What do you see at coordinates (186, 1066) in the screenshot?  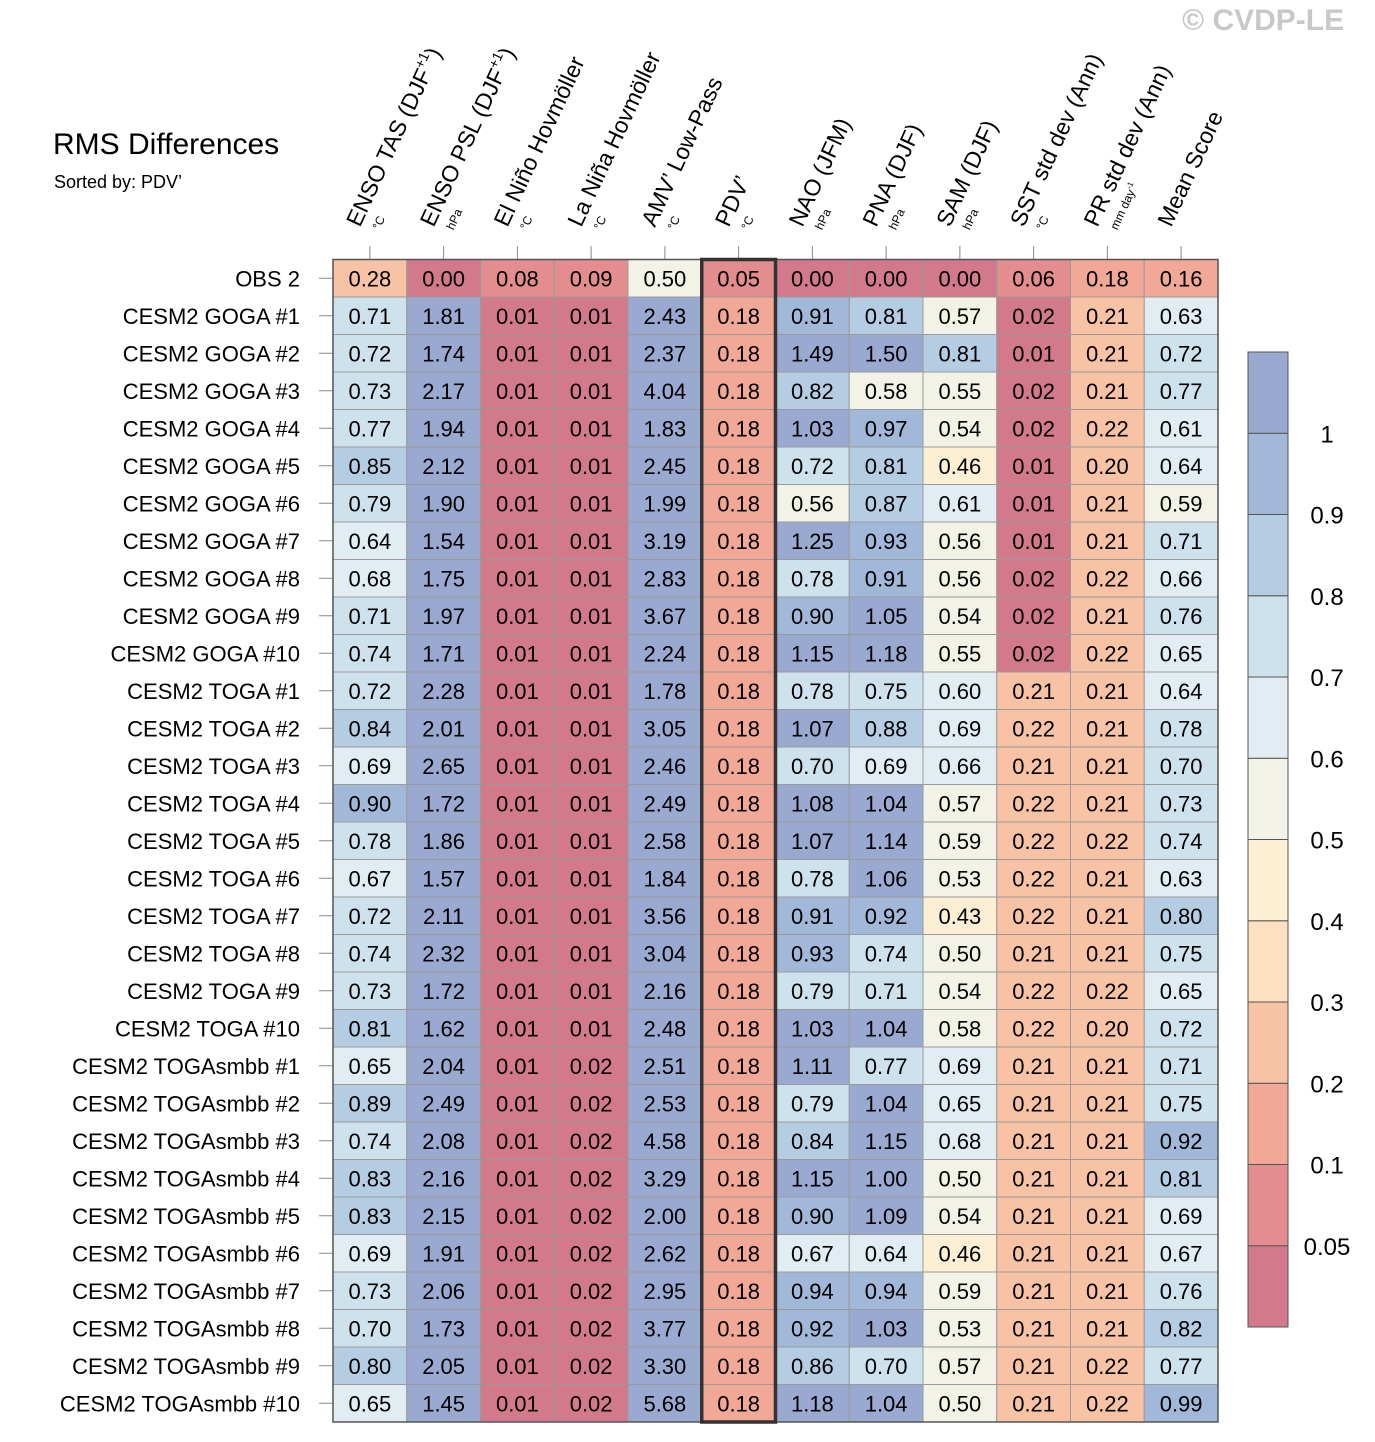 I see `row-label: CESM2 TOGAsmbb #1` at bounding box center [186, 1066].